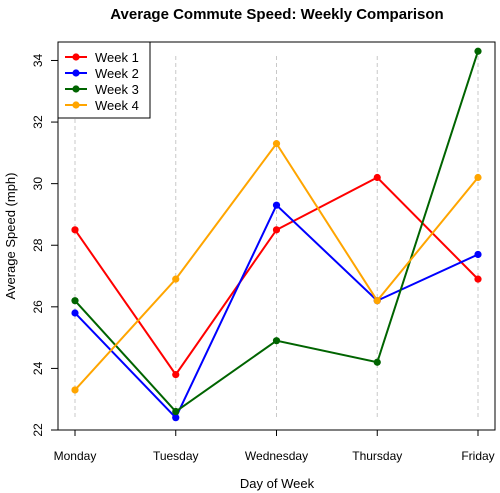 This screenshot has width=500, height=493. Describe the element at coordinates (117, 57) in the screenshot. I see `legend-label: Week 1` at that location.